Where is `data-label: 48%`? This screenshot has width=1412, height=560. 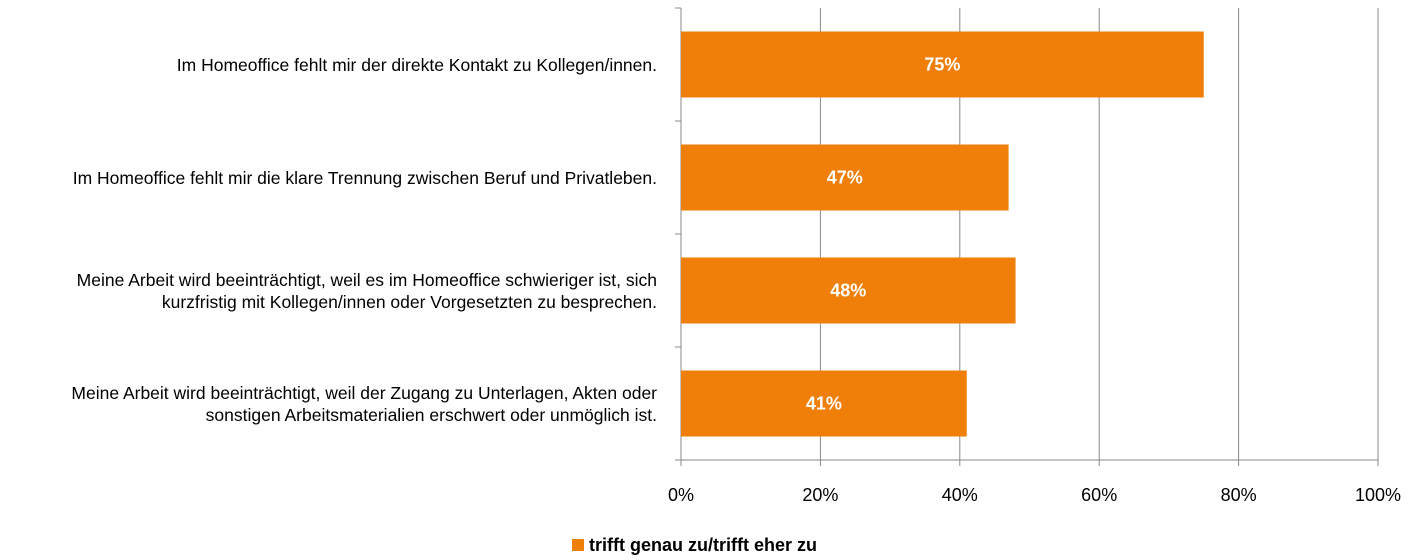
data-label: 48% is located at coordinates (848, 290).